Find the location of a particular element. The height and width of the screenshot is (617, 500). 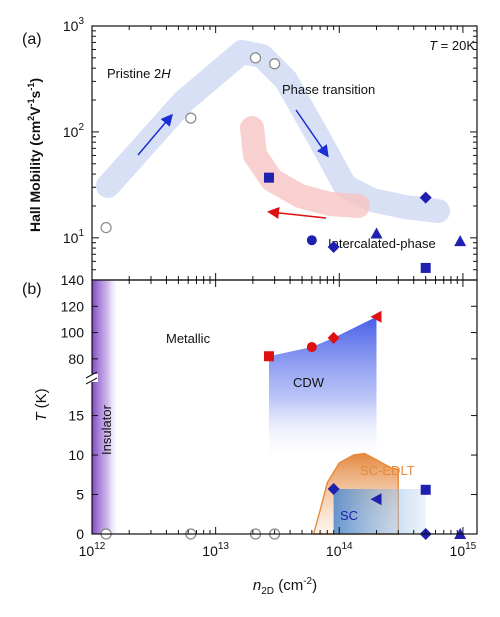

intercalated-pink-band is located at coordinates (305, 167).